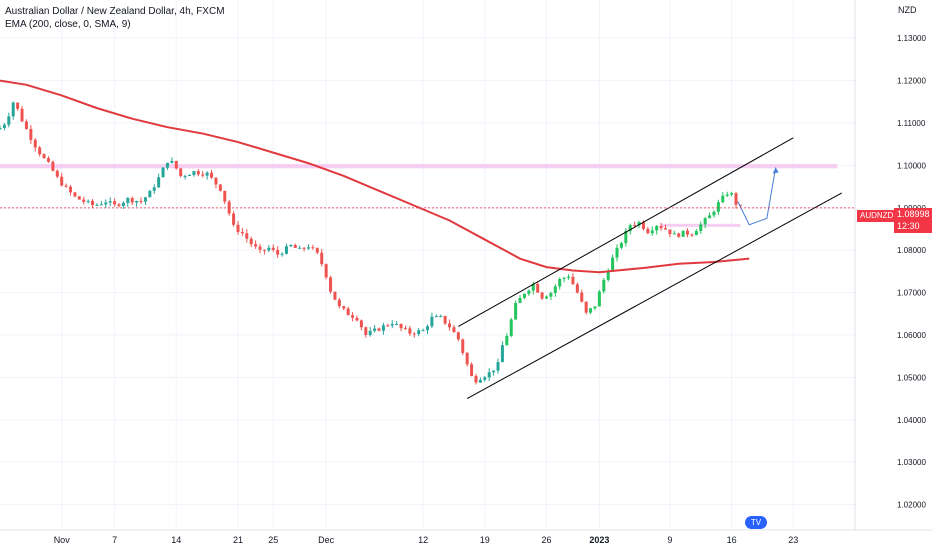  Describe the element at coordinates (758, 196) in the screenshot. I see `projection-arrow` at that location.